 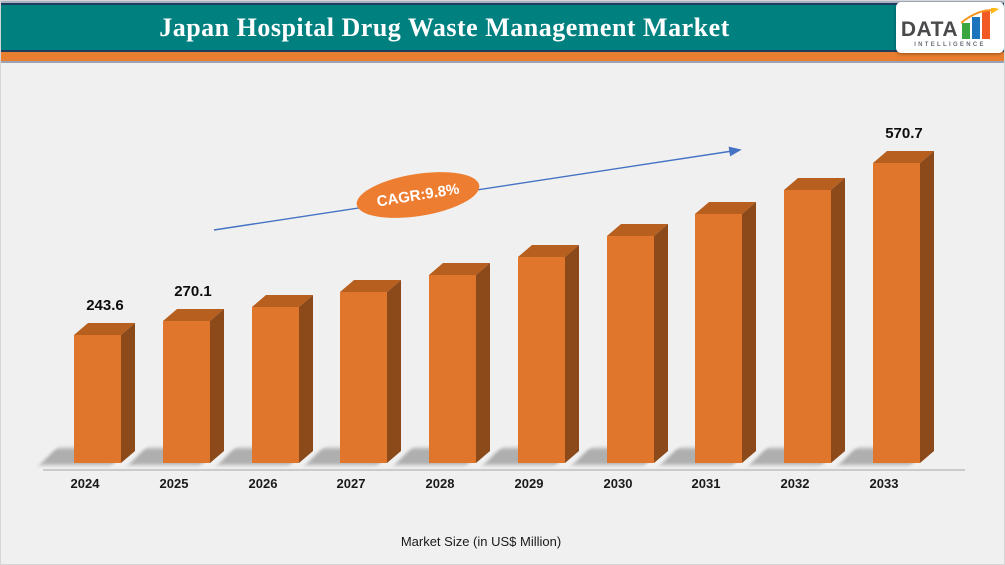 I want to click on cagr-badge: CAGR:9.8%, so click(x=418, y=195).